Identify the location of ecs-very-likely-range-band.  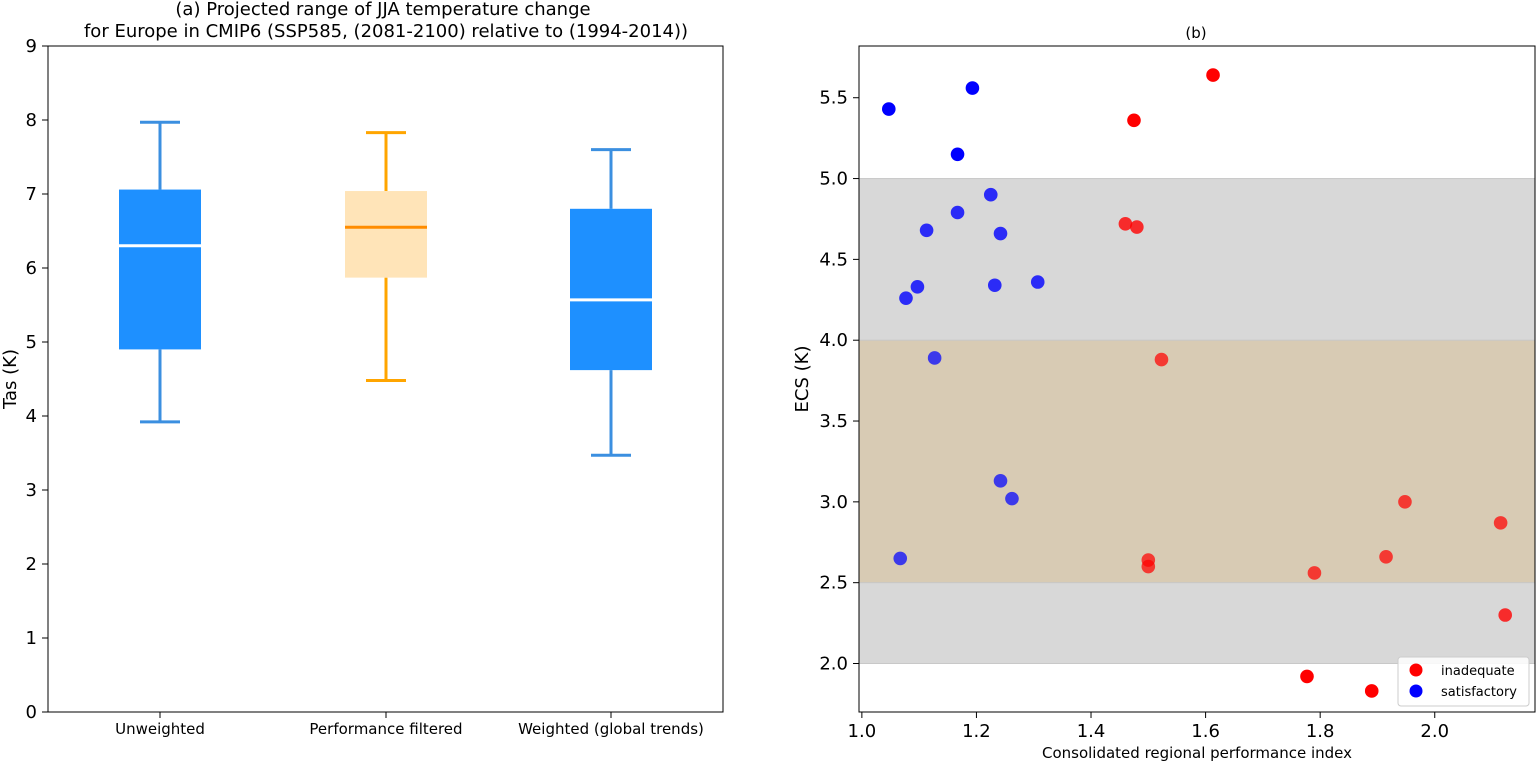
(1197, 461).